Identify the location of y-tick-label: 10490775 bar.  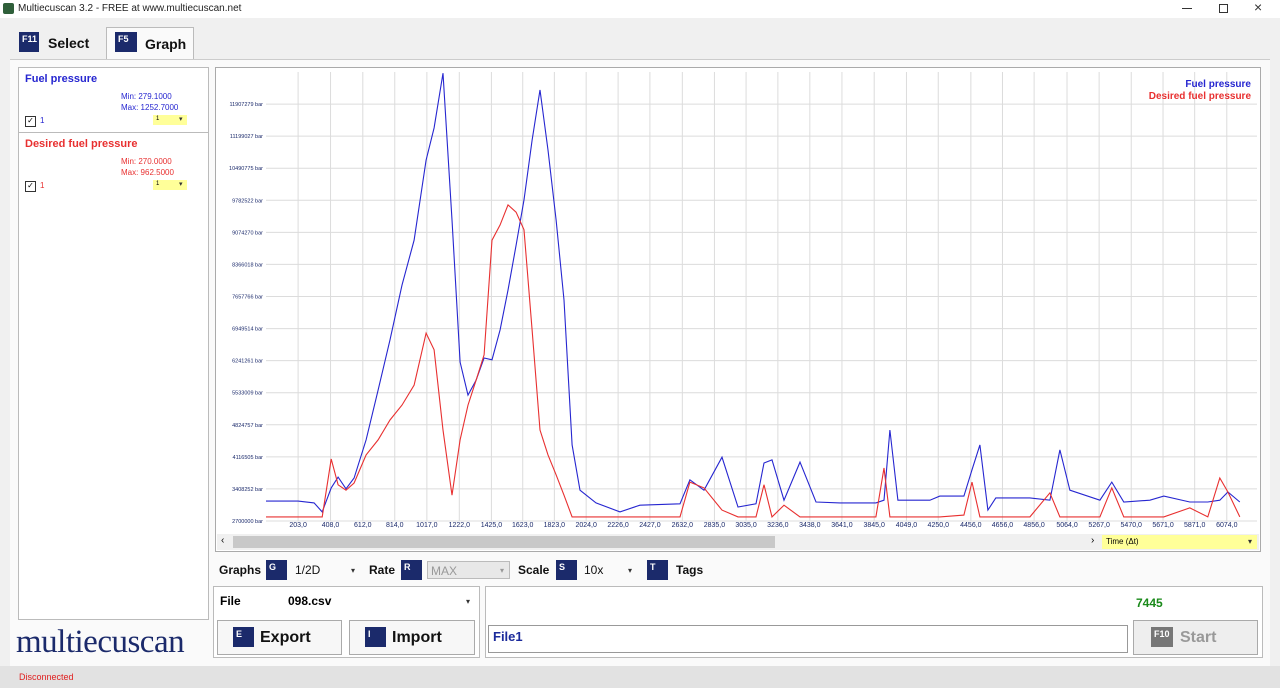
(246, 169).